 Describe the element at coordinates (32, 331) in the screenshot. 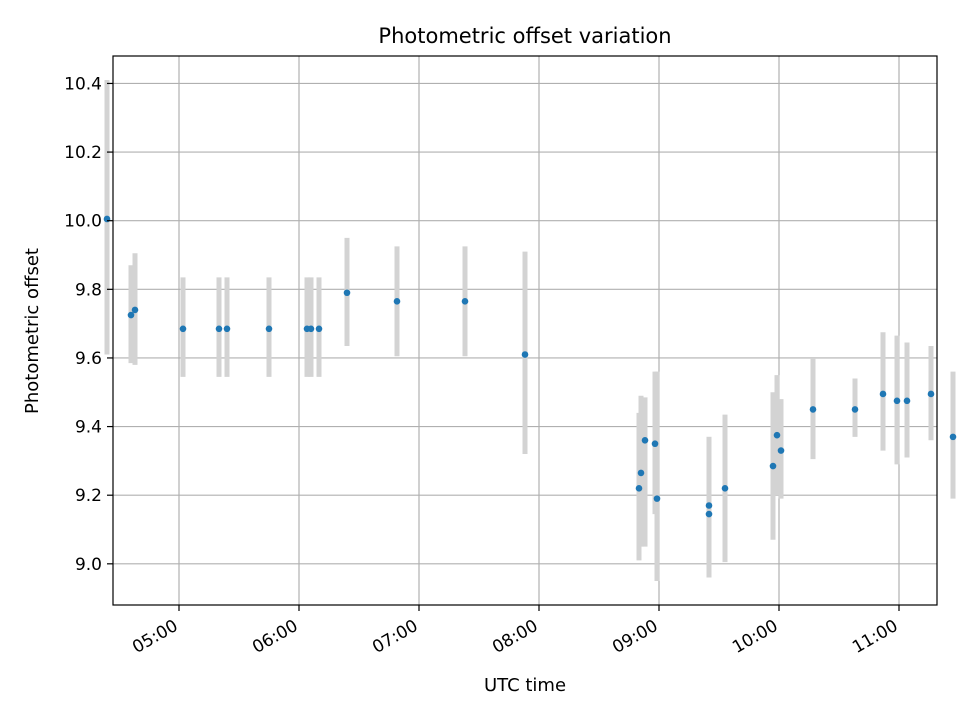

I see `y-axis-label: Photometric offset` at that location.